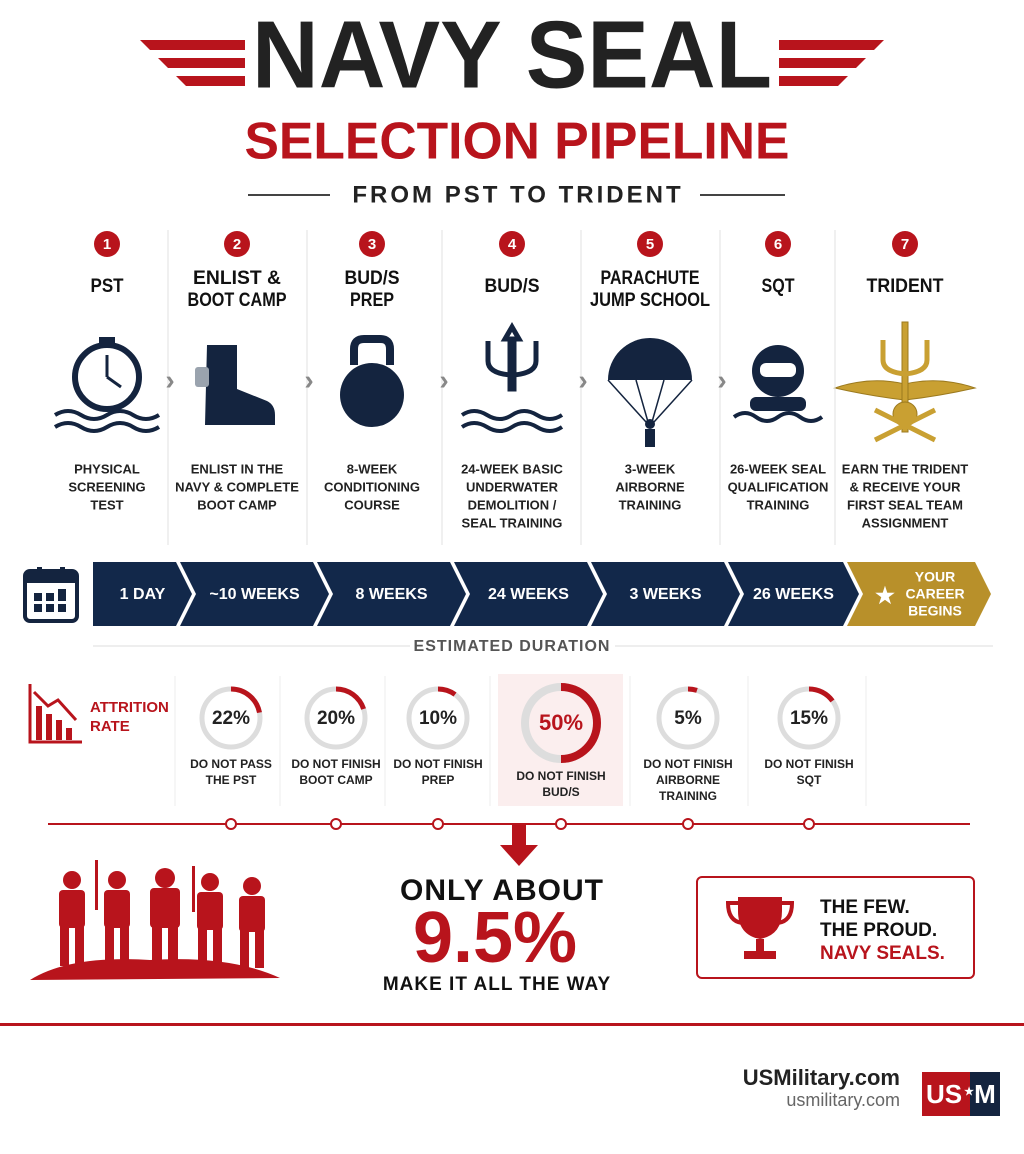 The width and height of the screenshot is (1024, 1154). What do you see at coordinates (512, 646) in the screenshot?
I see `duration-label: ESTIMATED DURATION` at bounding box center [512, 646].